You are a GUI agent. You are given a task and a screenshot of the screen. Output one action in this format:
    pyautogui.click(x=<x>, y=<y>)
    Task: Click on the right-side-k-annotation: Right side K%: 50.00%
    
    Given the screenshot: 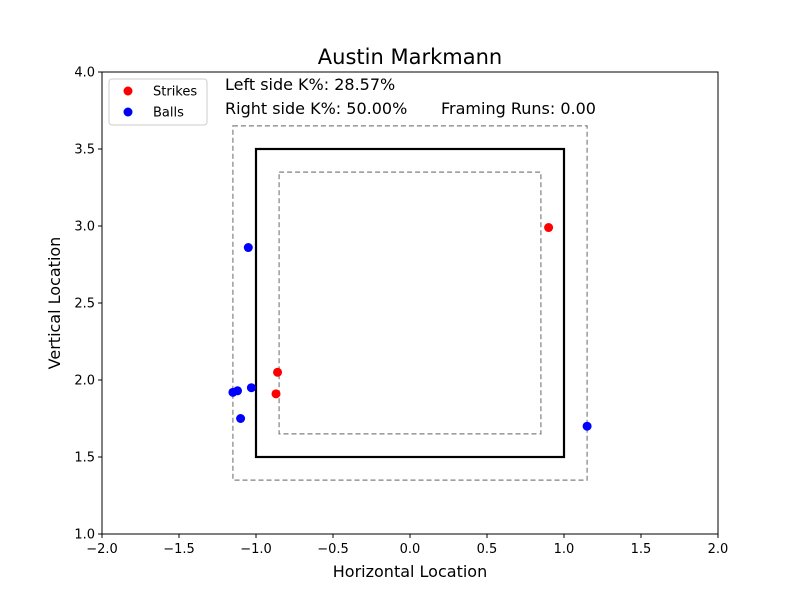 What is the action you would take?
    pyautogui.click(x=316, y=108)
    